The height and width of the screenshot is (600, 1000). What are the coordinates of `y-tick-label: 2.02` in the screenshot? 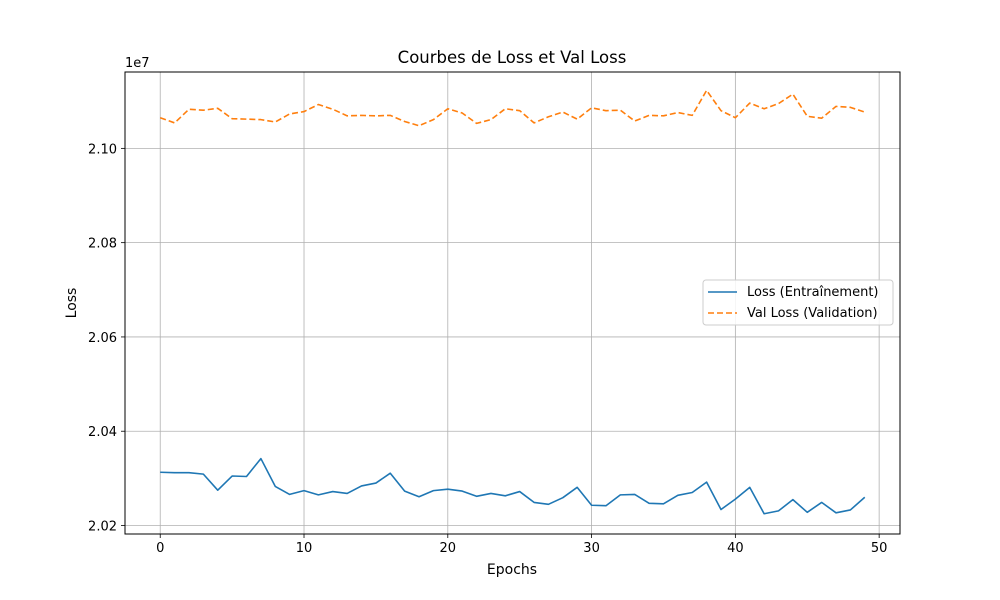 It's located at (102, 527).